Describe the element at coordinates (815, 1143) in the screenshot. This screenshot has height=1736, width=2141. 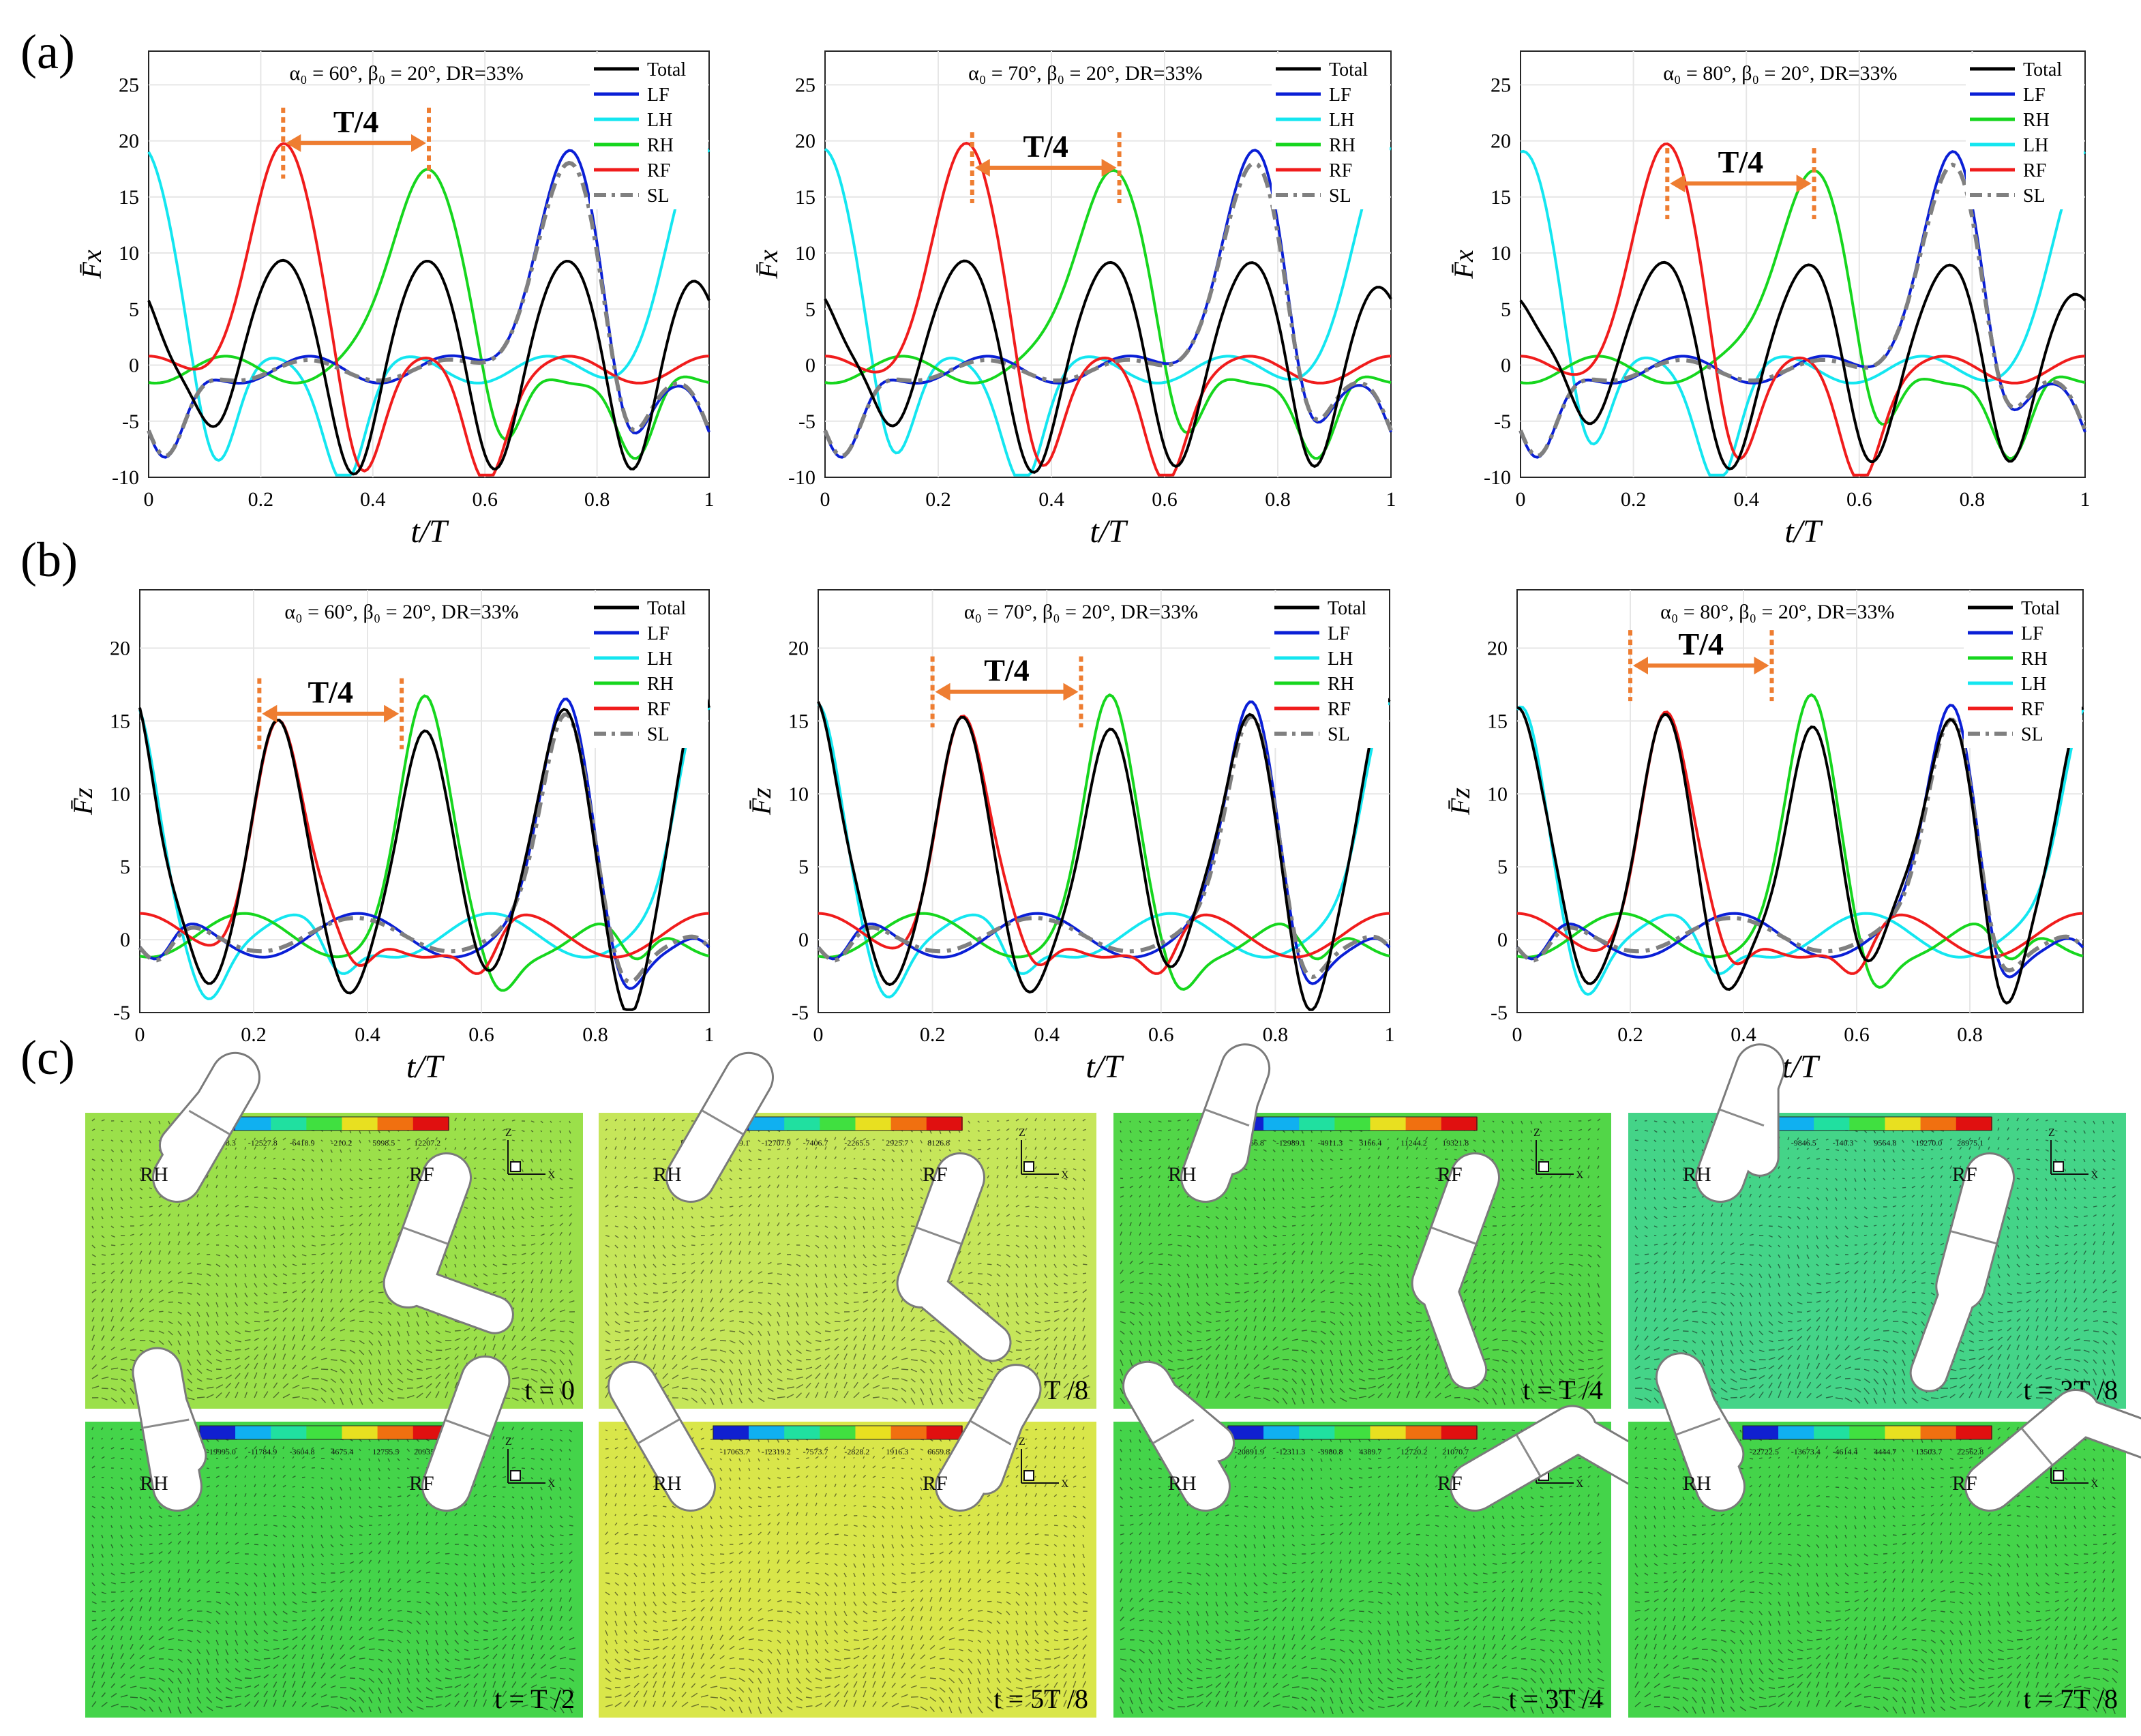
I see `colorbar-tick-label: -7406.7` at that location.